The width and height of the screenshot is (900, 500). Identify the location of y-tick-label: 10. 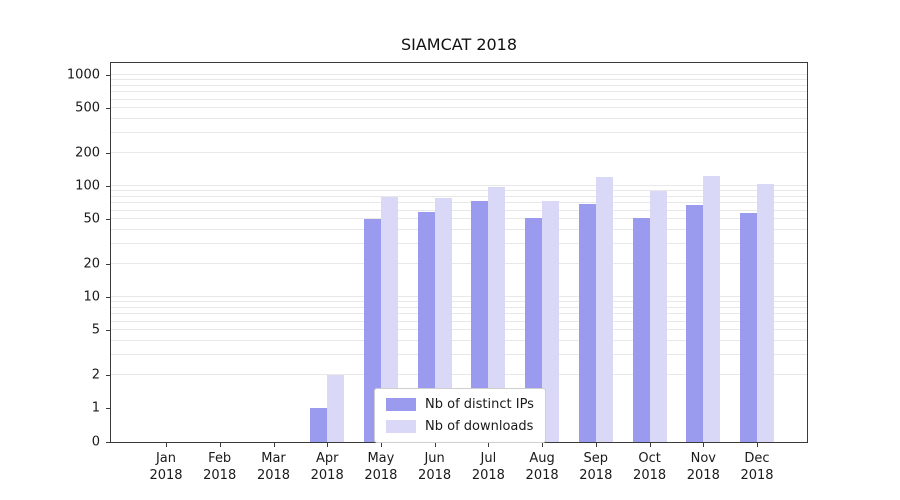
(91, 297).